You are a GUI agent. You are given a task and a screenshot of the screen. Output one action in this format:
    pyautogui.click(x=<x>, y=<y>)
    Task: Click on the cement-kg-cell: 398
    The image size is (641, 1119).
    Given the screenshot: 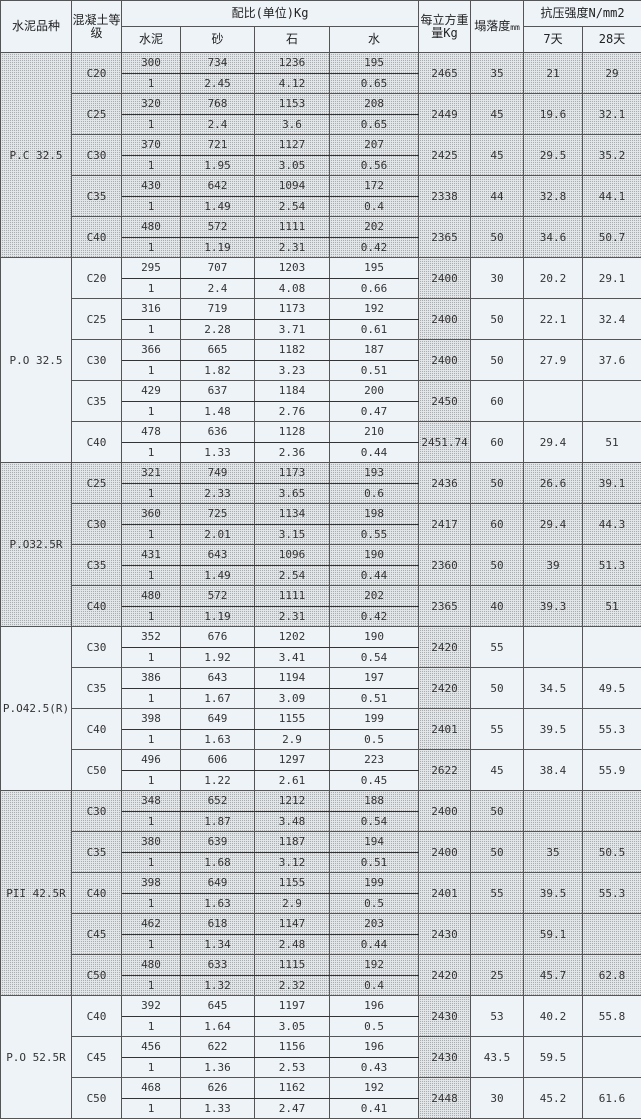 What is the action you would take?
    pyautogui.click(x=151, y=719)
    